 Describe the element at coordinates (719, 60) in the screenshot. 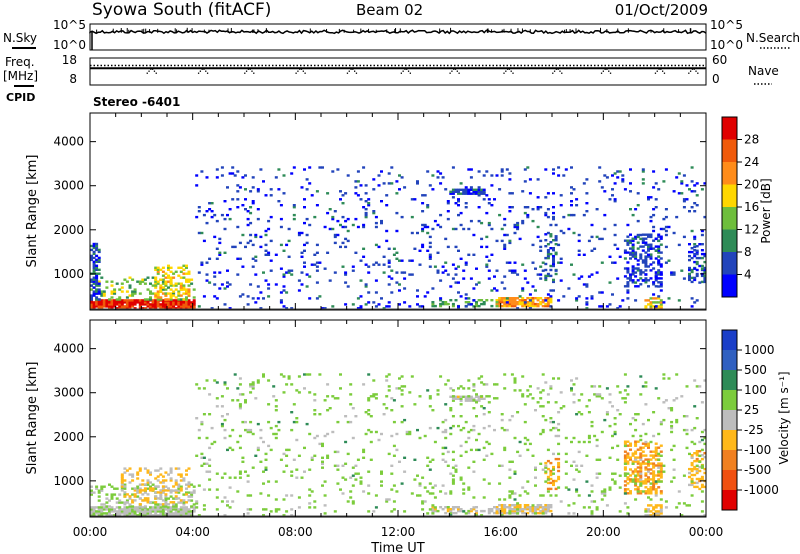

I see `nave-right-tick-top: 60` at that location.